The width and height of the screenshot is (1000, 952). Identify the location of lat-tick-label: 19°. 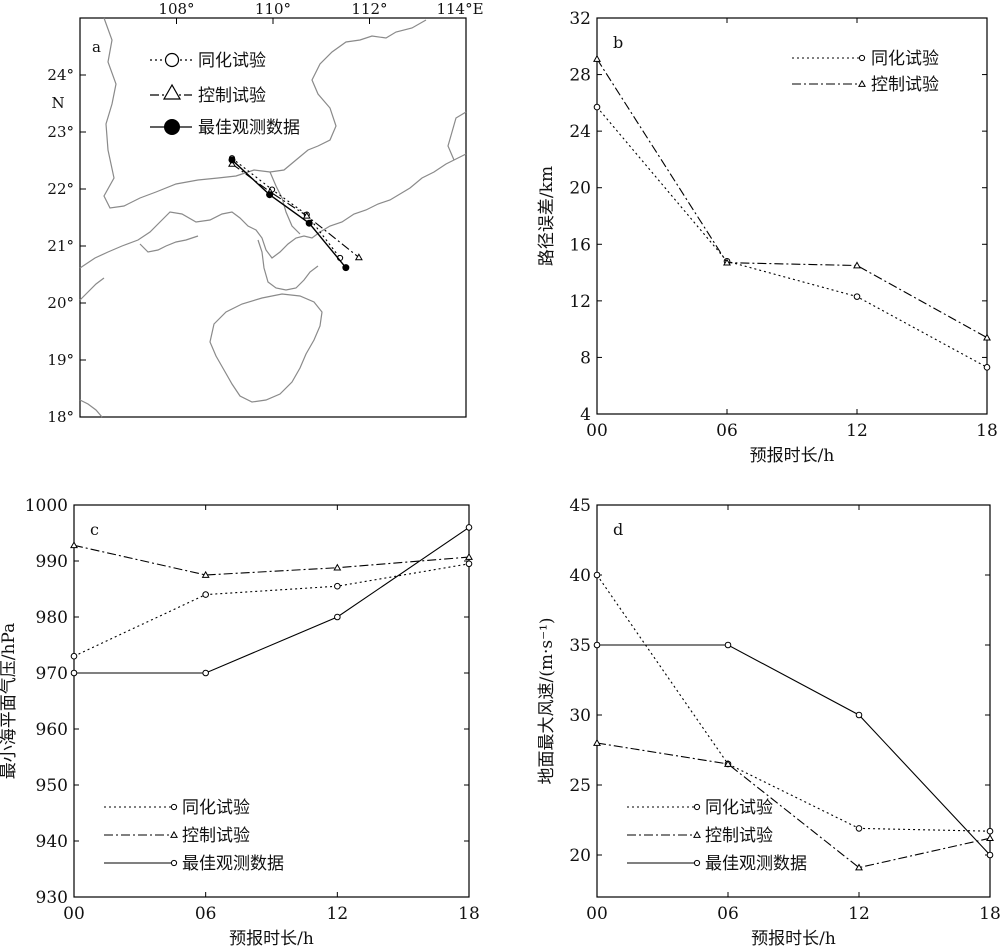
(60, 360).